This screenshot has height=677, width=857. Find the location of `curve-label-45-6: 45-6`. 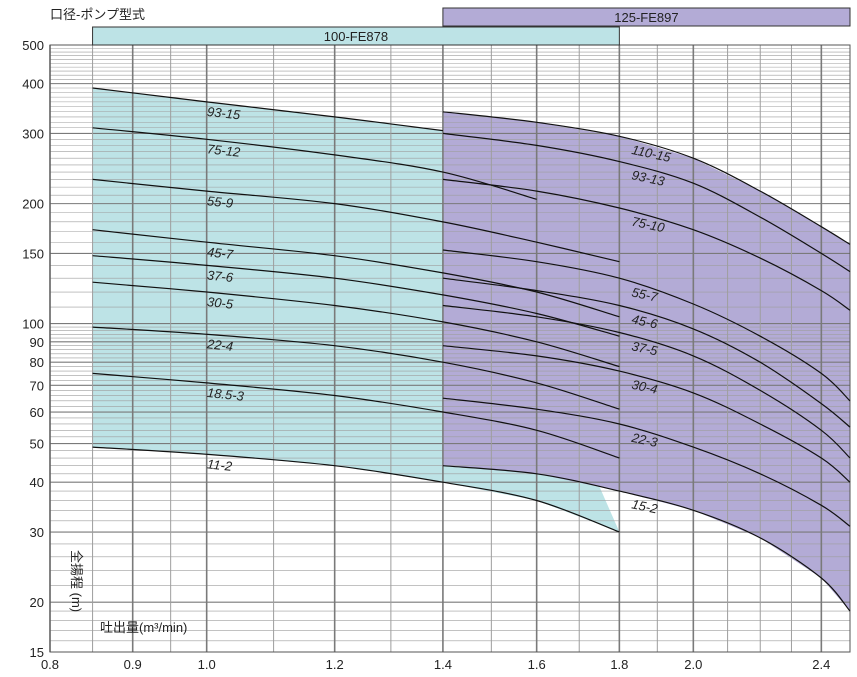

curve-label-45-6: 45-6 is located at coordinates (644, 321).